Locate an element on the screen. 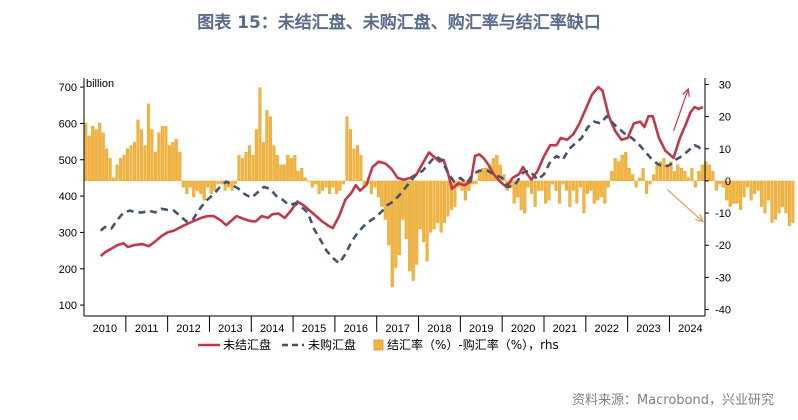 The width and height of the screenshot is (798, 420). y-tick-label-right: 30 is located at coordinates (725, 85).